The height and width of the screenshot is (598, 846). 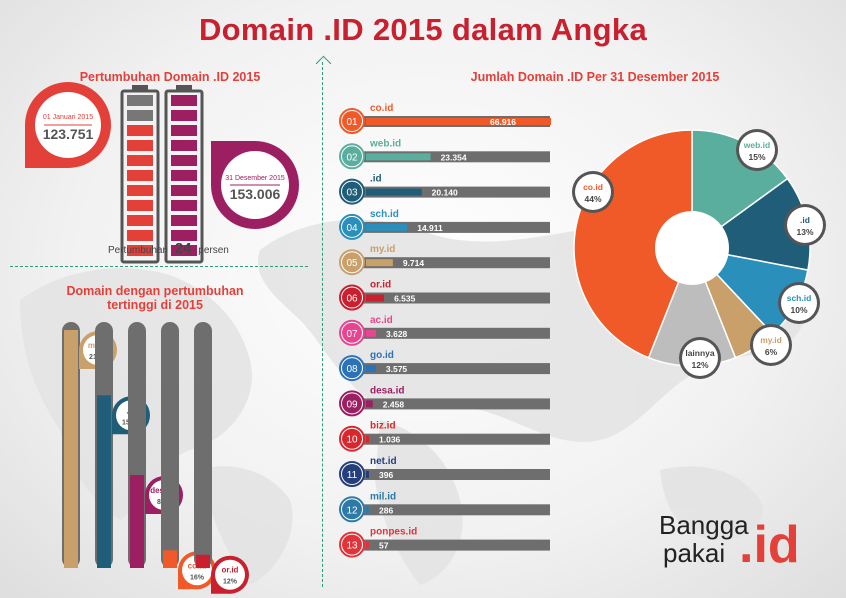 What do you see at coordinates (700, 353) in the screenshot?
I see `pie-label: lainnya` at bounding box center [700, 353].